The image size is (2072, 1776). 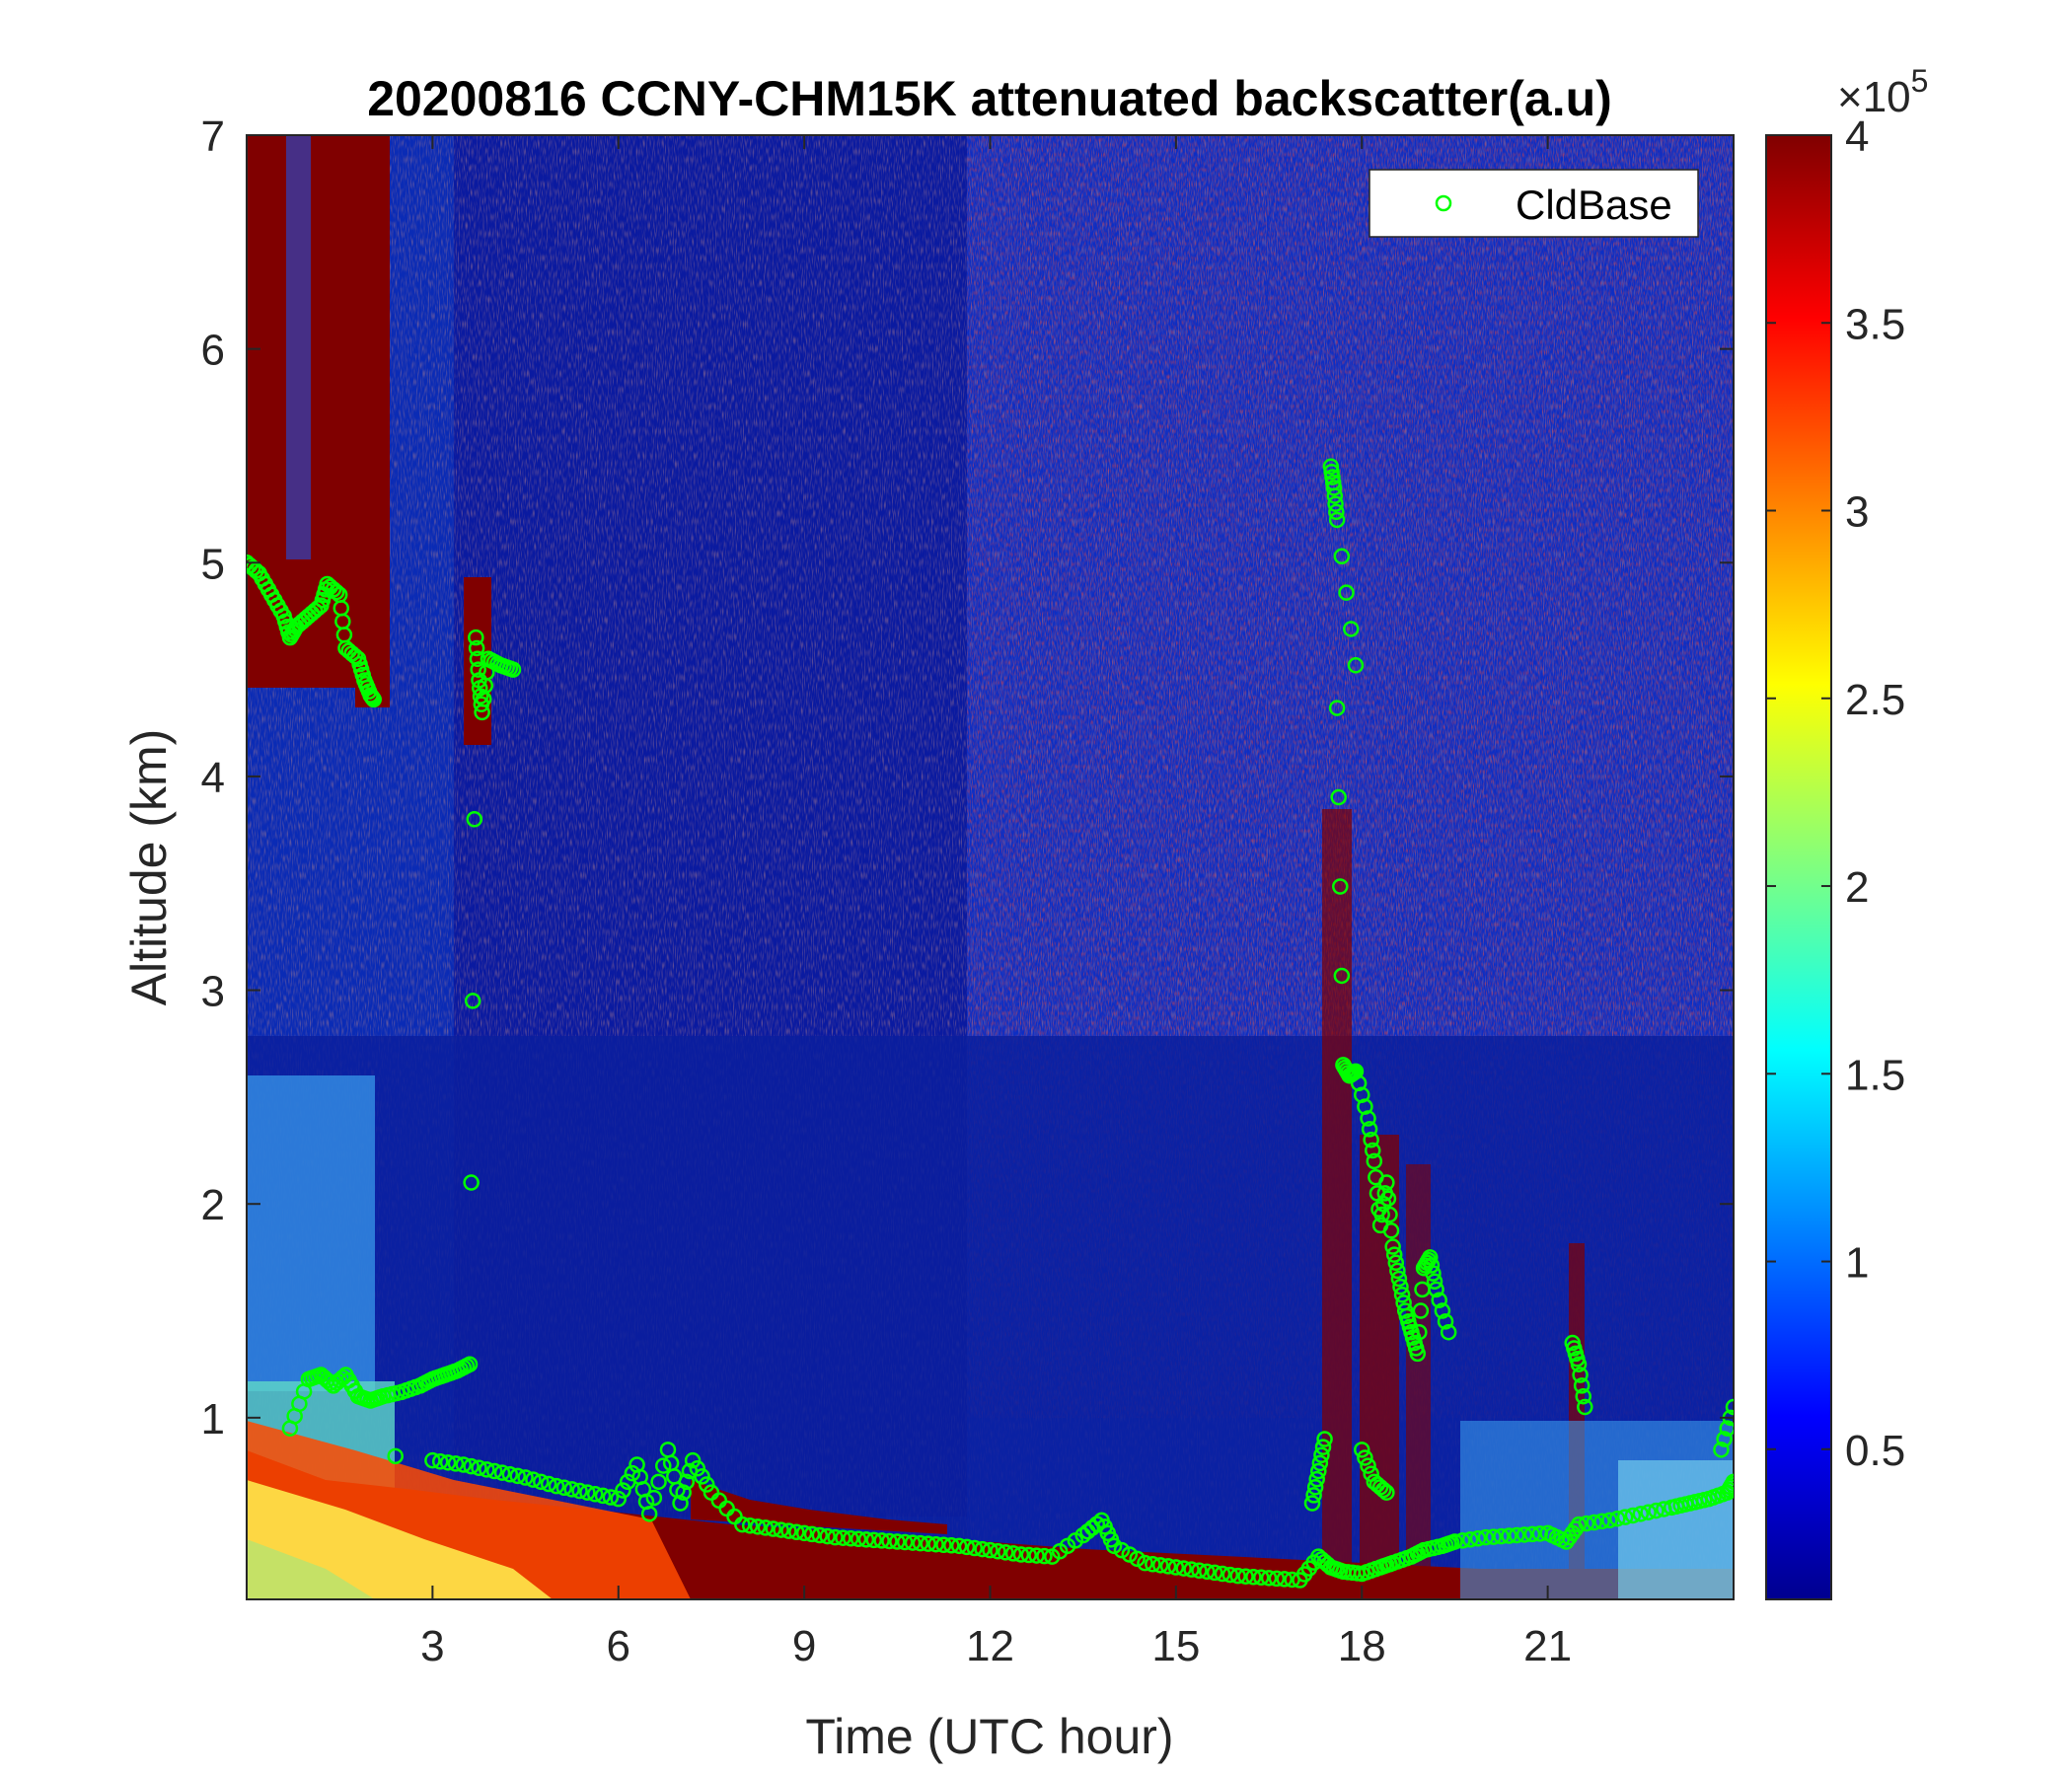 I want to click on x-tick-label: 12, so click(x=990, y=1646).